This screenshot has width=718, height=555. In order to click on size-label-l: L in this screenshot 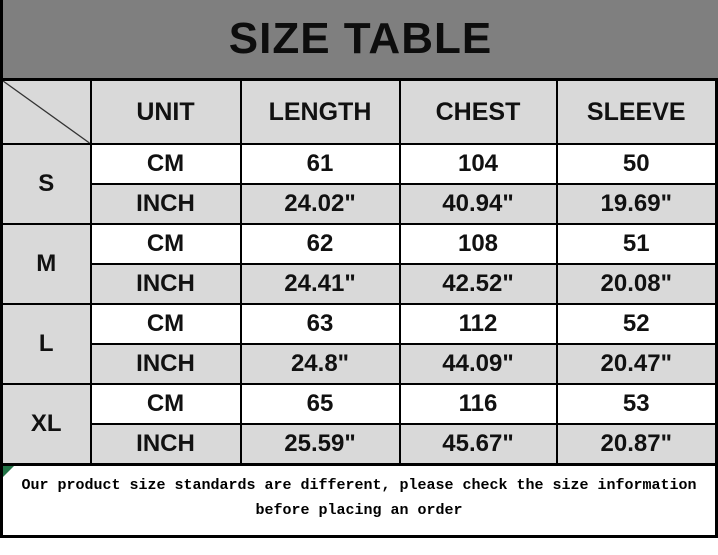, I will do `click(46, 344)`.